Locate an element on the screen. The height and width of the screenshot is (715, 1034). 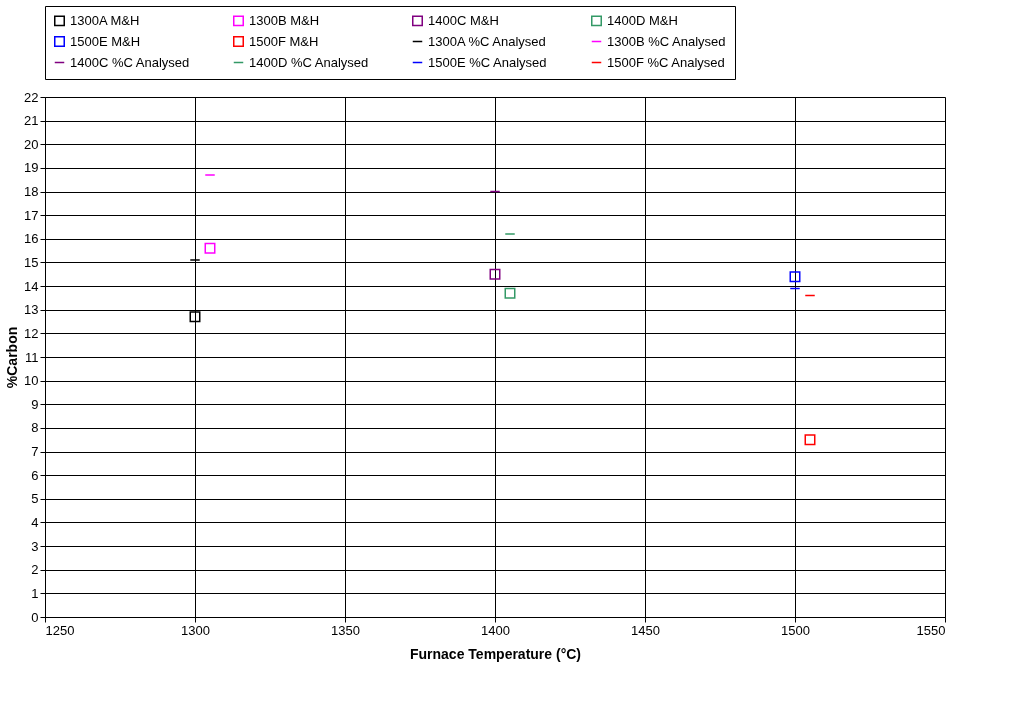
y-tick-label: 2 is located at coordinates (35, 570).